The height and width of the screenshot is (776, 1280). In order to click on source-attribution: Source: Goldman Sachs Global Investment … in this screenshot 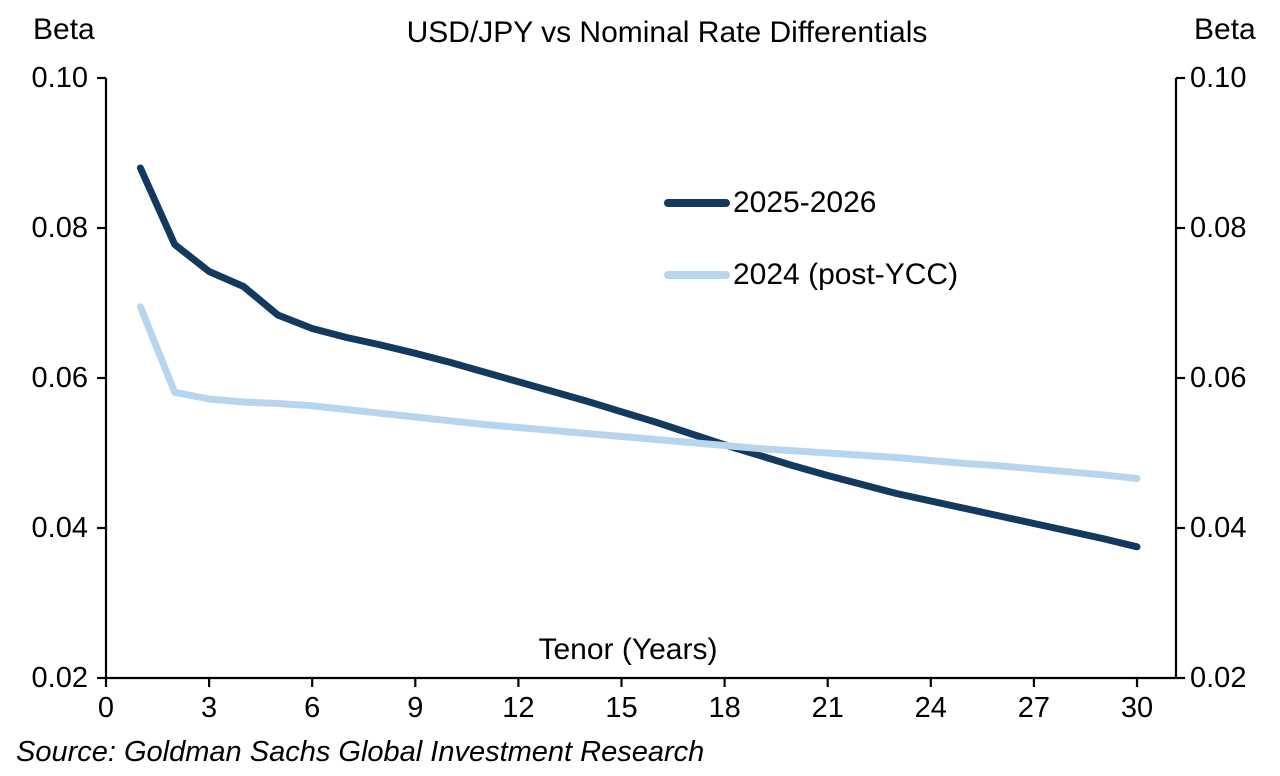, I will do `click(360, 752)`.